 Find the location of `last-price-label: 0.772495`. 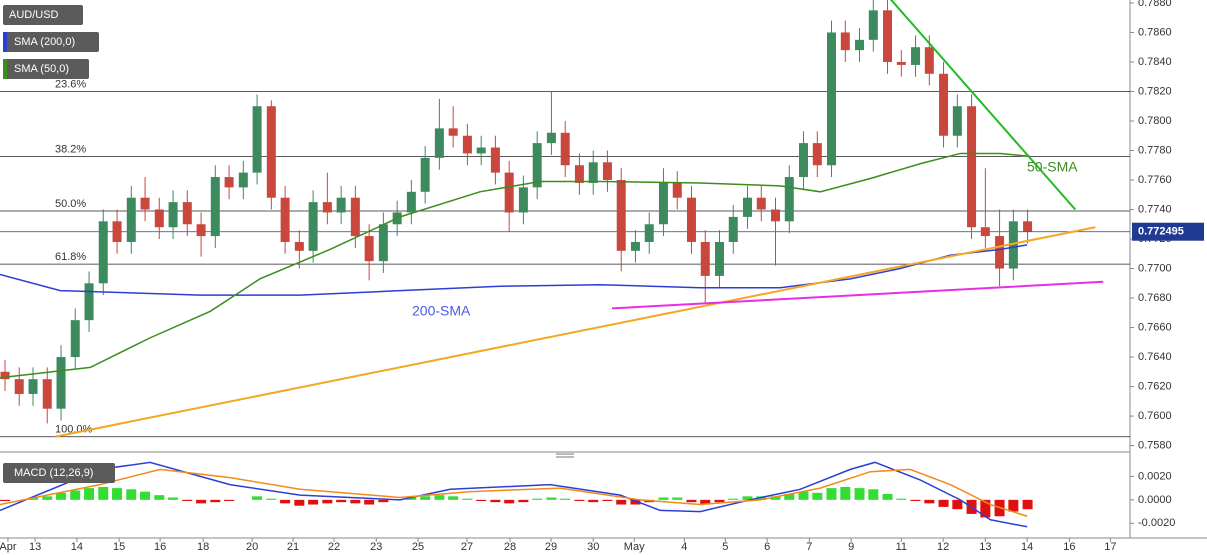

last-price-label: 0.772495 is located at coordinates (1161, 232).